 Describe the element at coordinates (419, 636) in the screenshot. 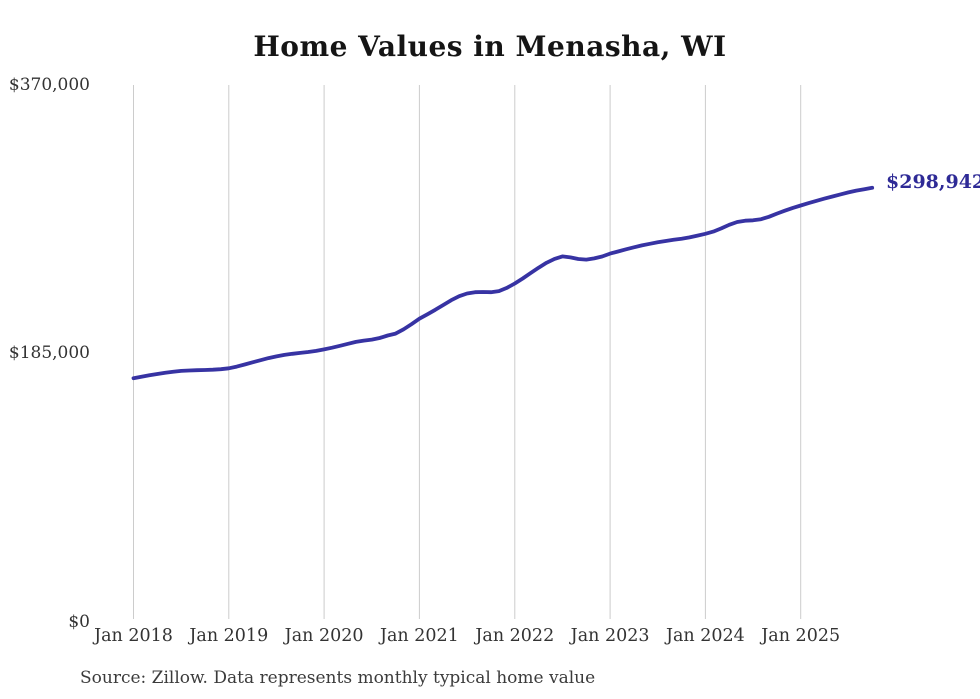

I see `x-tick-label: Jan 2021` at that location.